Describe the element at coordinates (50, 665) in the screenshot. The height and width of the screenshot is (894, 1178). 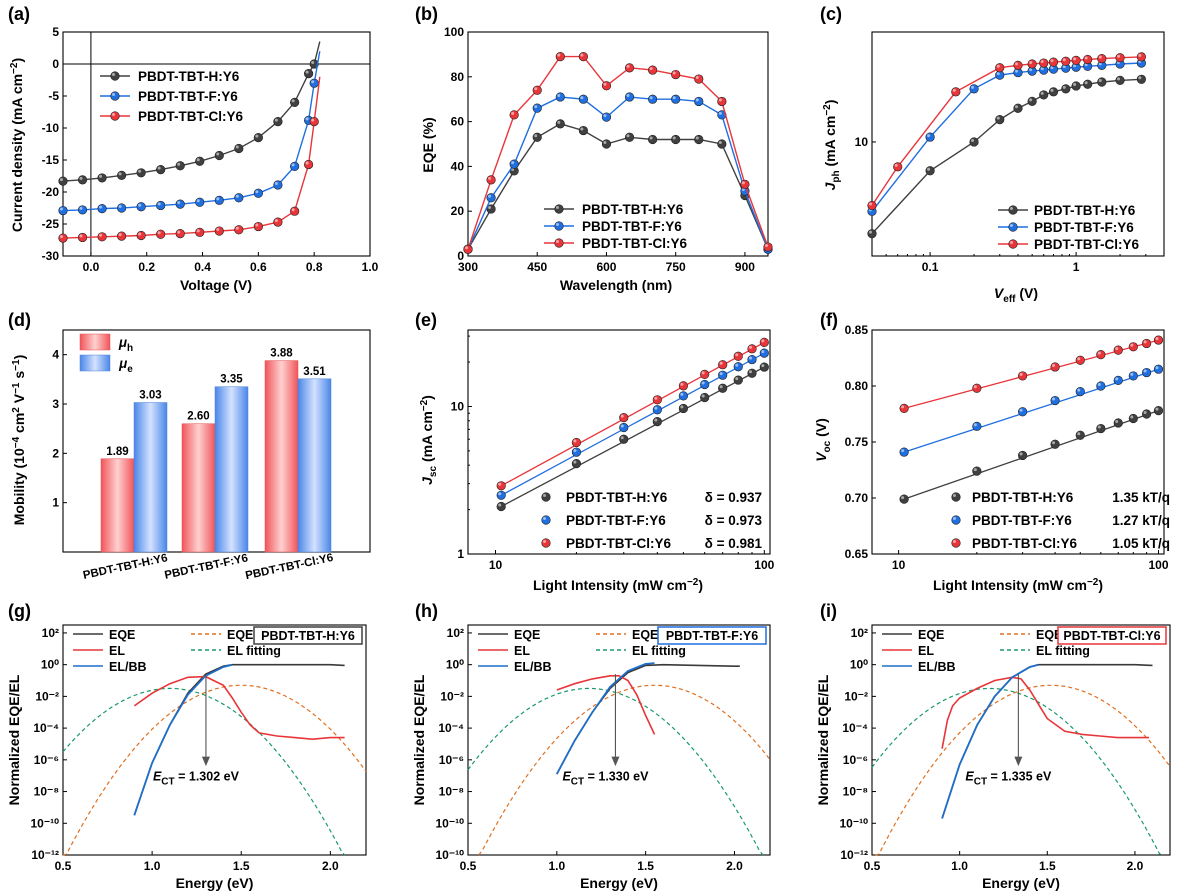
I see `y-tick-label: 10⁰` at that location.